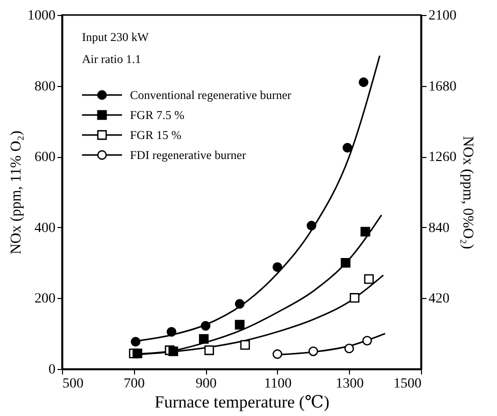 Image resolution: width=497 pixels, height=416 pixels. What do you see at coordinates (45, 86) in the screenshot?
I see `y-tick-label: 800` at bounding box center [45, 86].